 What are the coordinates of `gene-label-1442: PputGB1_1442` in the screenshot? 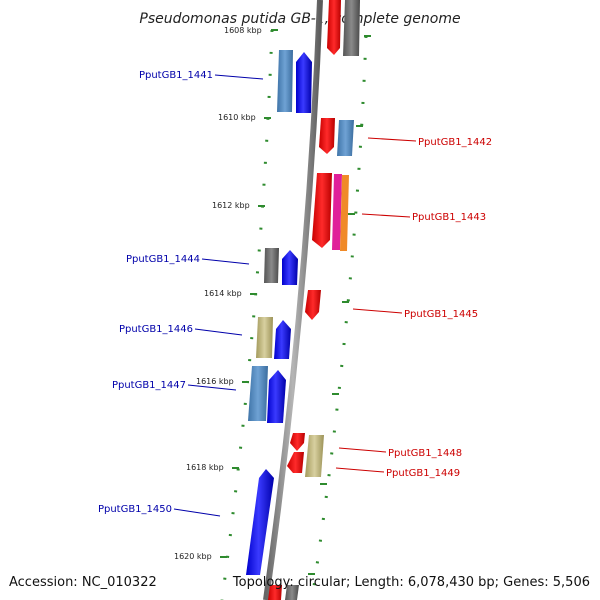 It's located at (455, 142).